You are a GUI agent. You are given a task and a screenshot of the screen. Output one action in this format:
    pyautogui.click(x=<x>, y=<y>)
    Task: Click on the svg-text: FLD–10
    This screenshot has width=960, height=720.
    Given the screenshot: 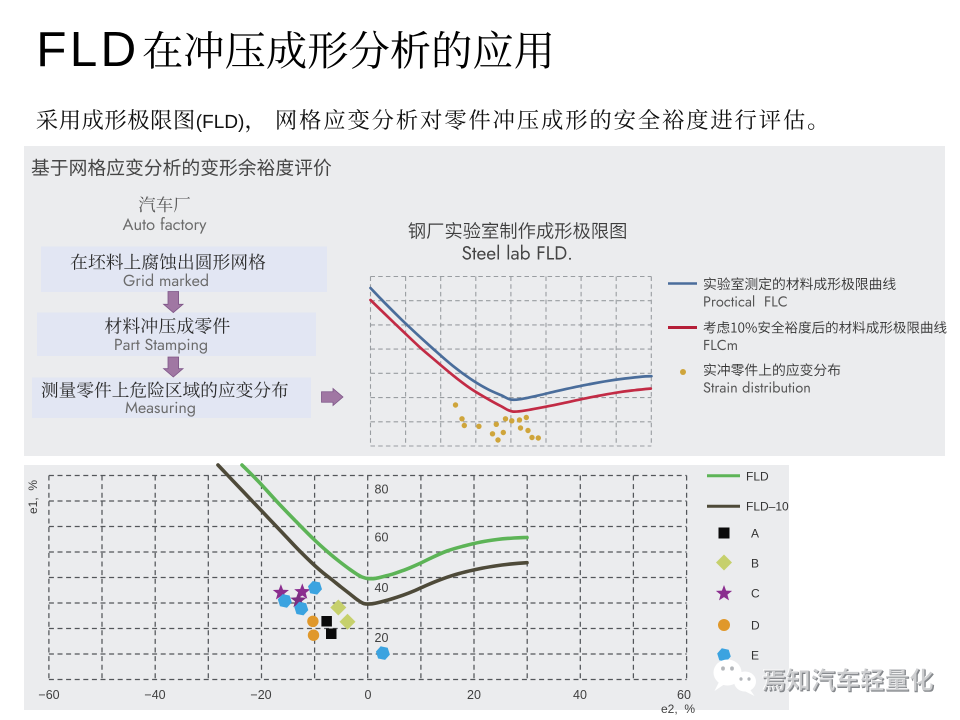 What is the action you would take?
    pyautogui.click(x=767, y=507)
    